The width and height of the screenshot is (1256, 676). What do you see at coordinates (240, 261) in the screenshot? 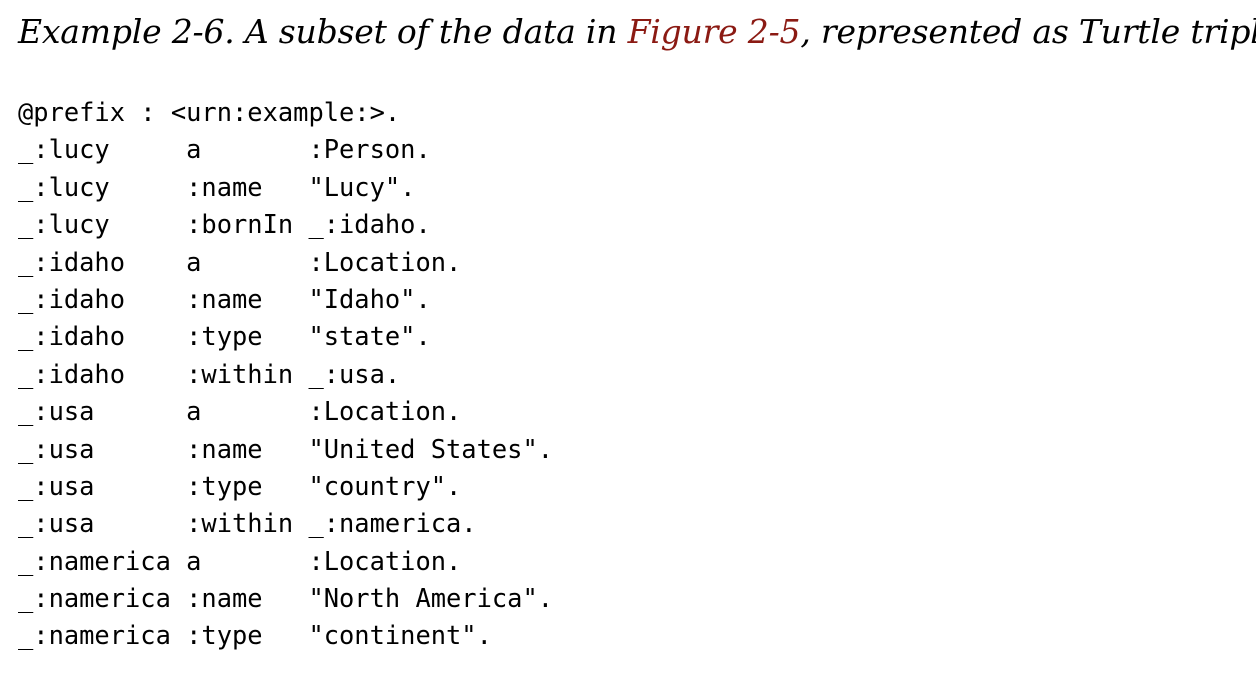
I see `code-line: _:idaho a :Location.` at bounding box center [240, 261].